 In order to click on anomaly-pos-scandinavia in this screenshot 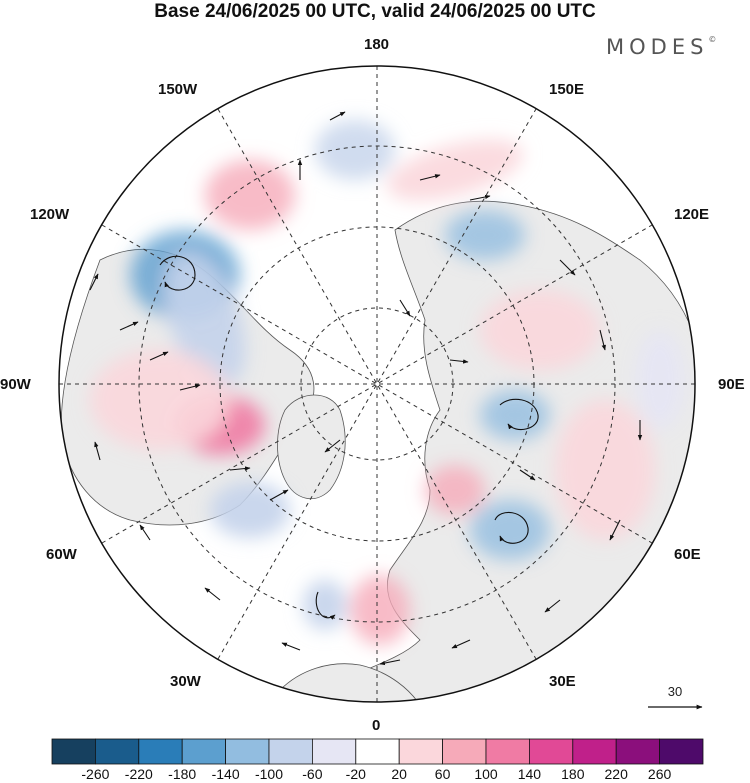, I will do `click(455, 490)`.